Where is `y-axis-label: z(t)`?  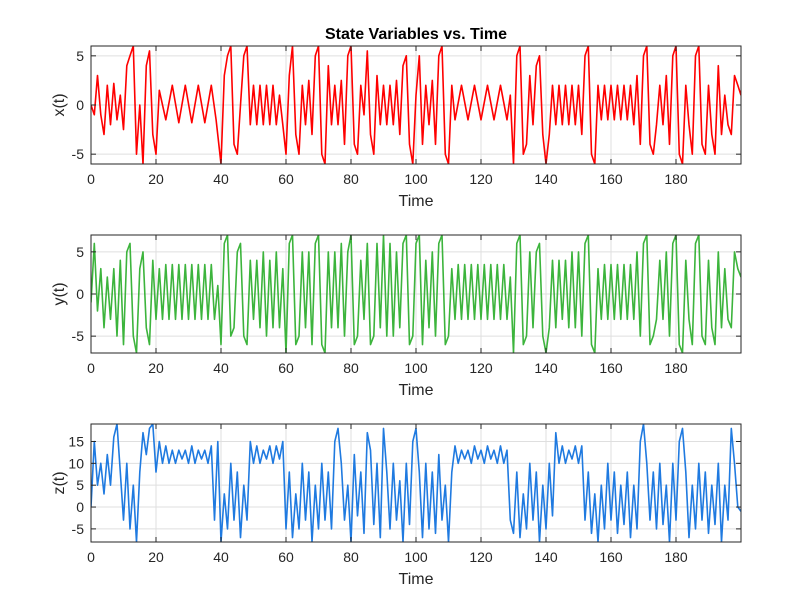 y-axis-label: z(t) is located at coordinates (59, 482).